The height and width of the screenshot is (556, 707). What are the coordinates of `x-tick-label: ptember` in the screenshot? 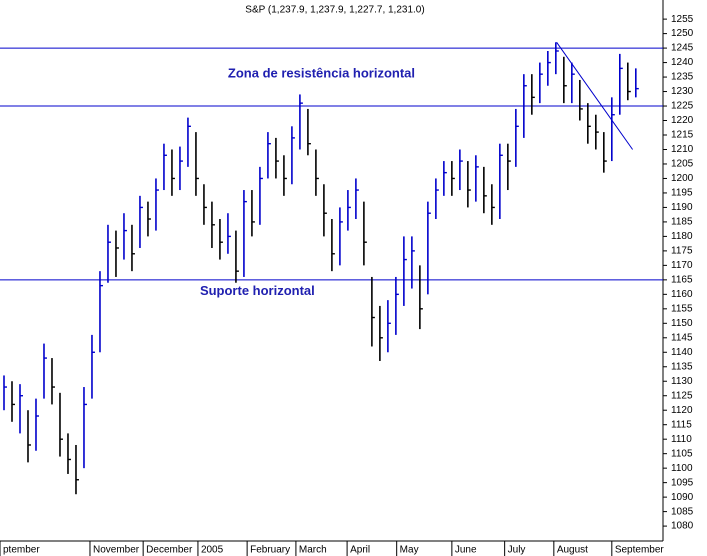 It's located at (21, 550).